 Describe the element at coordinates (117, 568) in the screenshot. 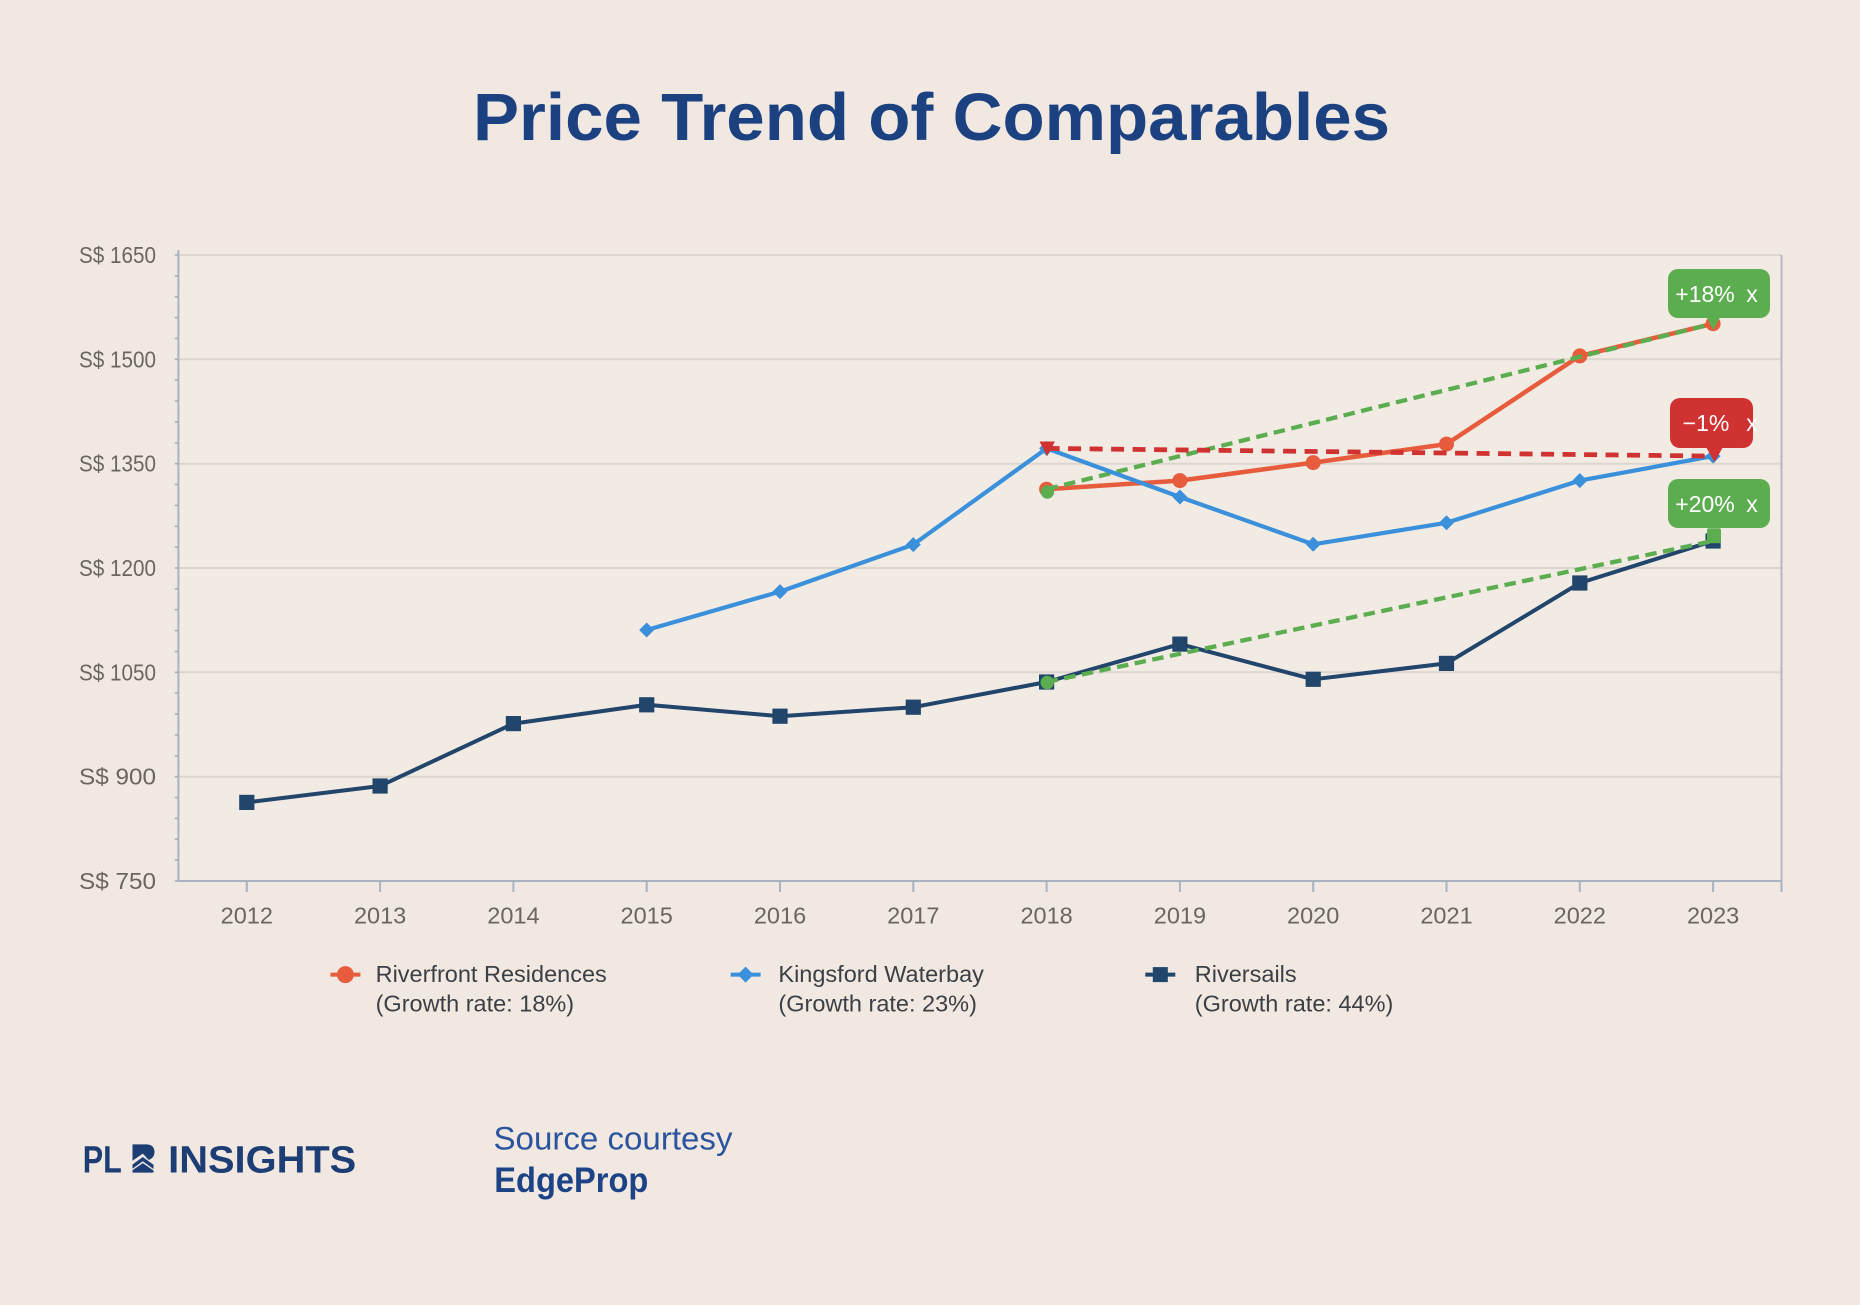

I see `svg-text: S$ 1200` at that location.